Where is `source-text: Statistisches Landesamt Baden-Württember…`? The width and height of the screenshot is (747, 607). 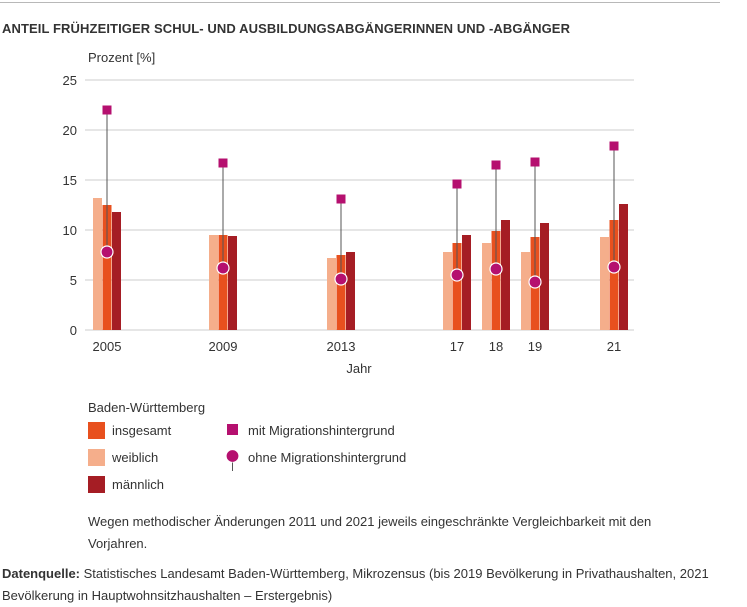
source-text: Statistisches Landesamt Baden-Württember… is located at coordinates (355, 584).